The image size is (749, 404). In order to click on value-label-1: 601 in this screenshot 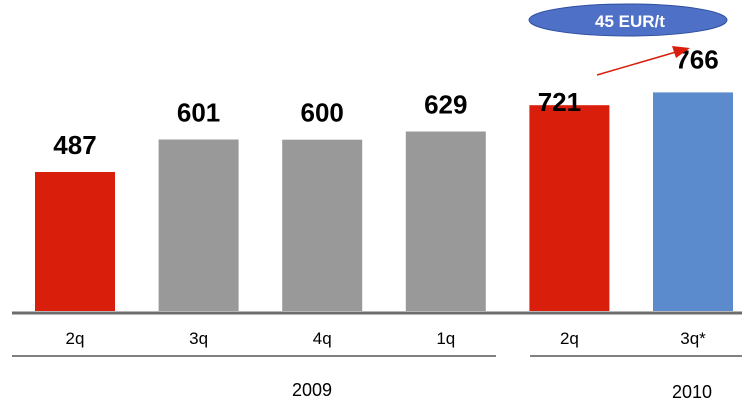, I will do `click(198, 113)`.